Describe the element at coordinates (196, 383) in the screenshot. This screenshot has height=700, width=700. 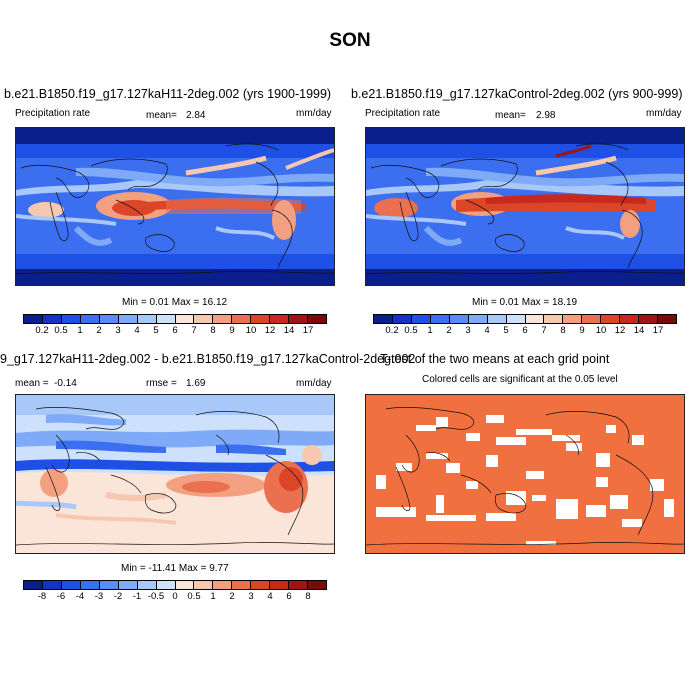
I see `panel3-rmse-value: 1.69` at that location.